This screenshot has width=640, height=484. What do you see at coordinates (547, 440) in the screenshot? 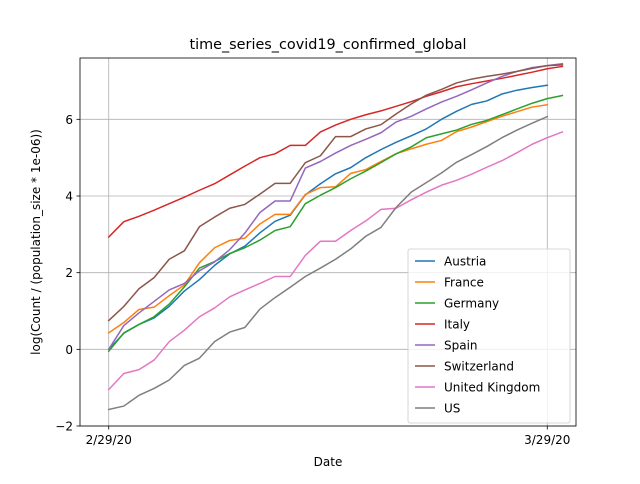
I see `x-tick-label: 3/29/20` at bounding box center [547, 440].